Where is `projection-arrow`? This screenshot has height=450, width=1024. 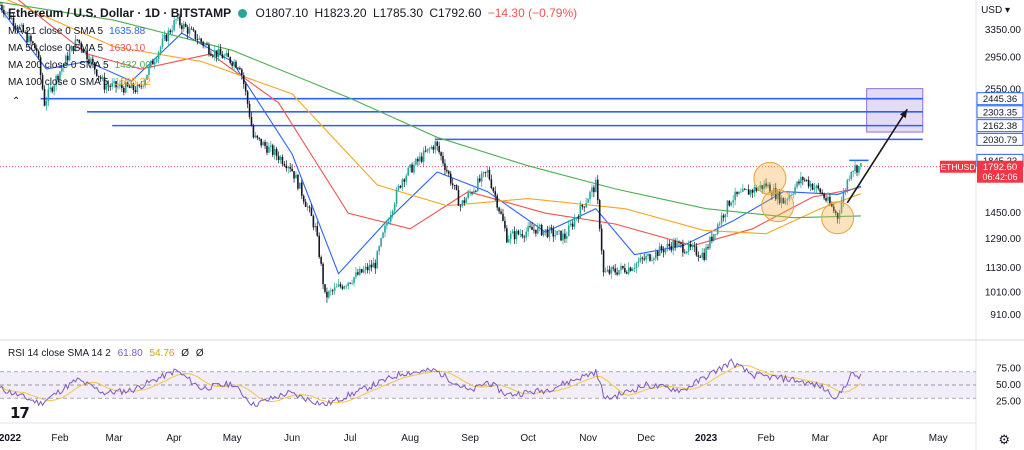 projection-arrow is located at coordinates (877, 156).